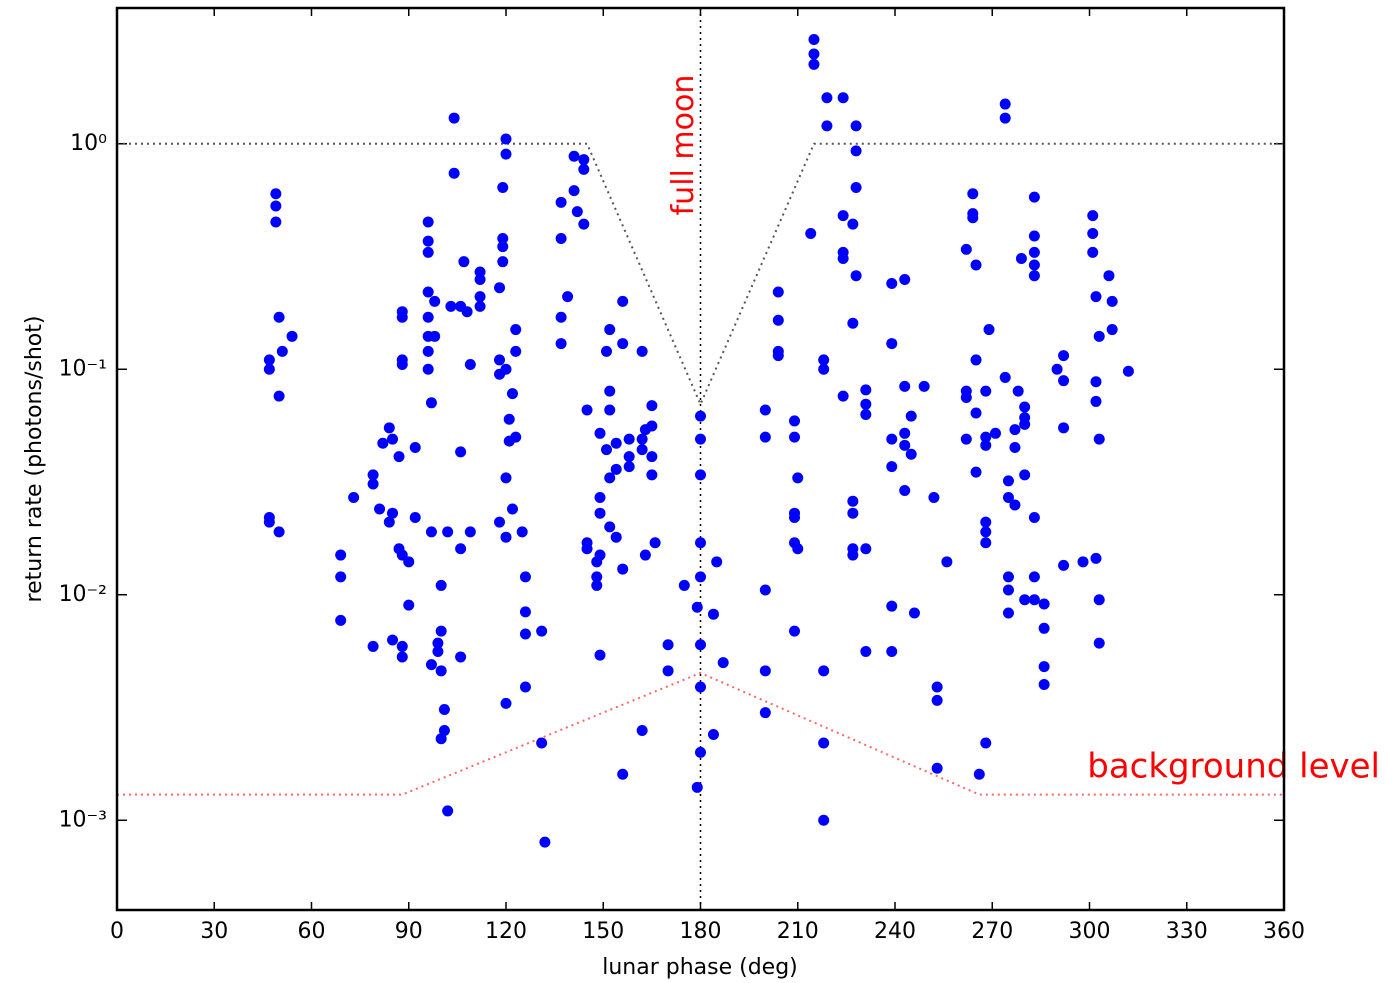 The height and width of the screenshot is (983, 1387). I want to click on x-tick-label: 150, so click(603, 931).